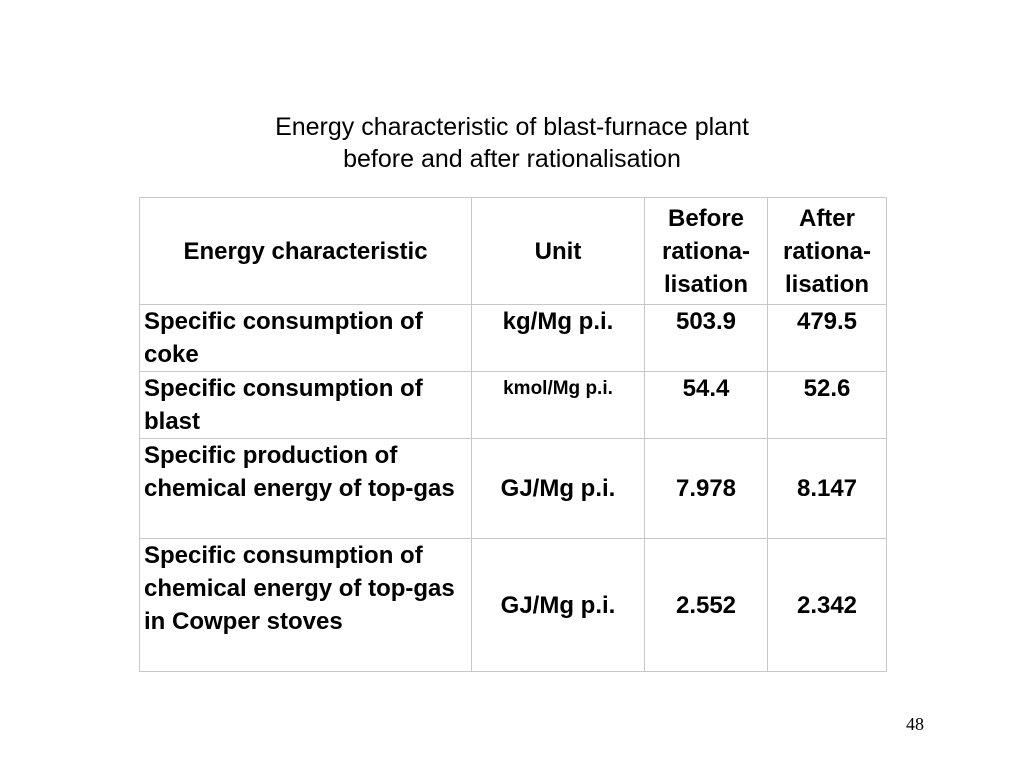 This screenshot has width=1024, height=777. Describe the element at coordinates (558, 338) in the screenshot. I see `row-unit: kg/Mg p.i.` at that location.